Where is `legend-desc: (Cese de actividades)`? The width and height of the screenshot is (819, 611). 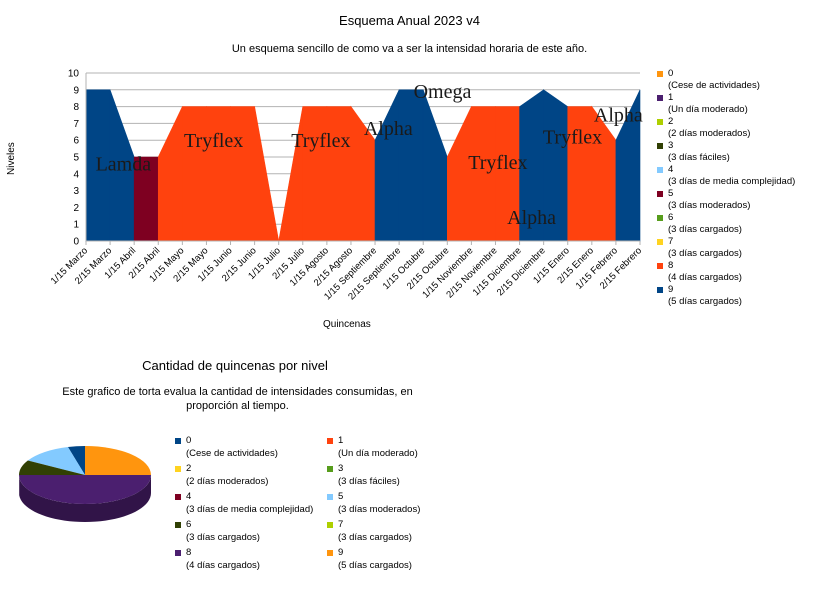
legend-desc: (Cese de actividades) is located at coordinates (232, 453).